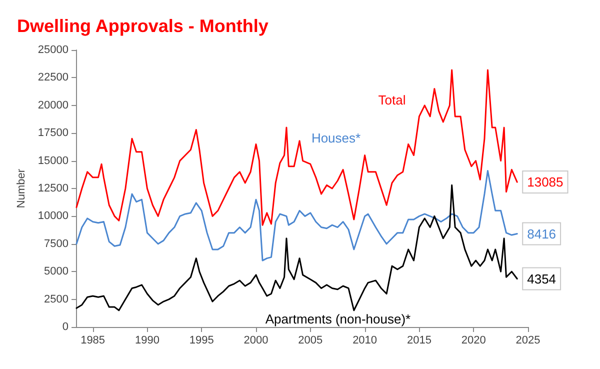 Image resolution: width=600 pixels, height=369 pixels. Describe the element at coordinates (256, 340) in the screenshot. I see `x-tick-label: 2000` at that location.